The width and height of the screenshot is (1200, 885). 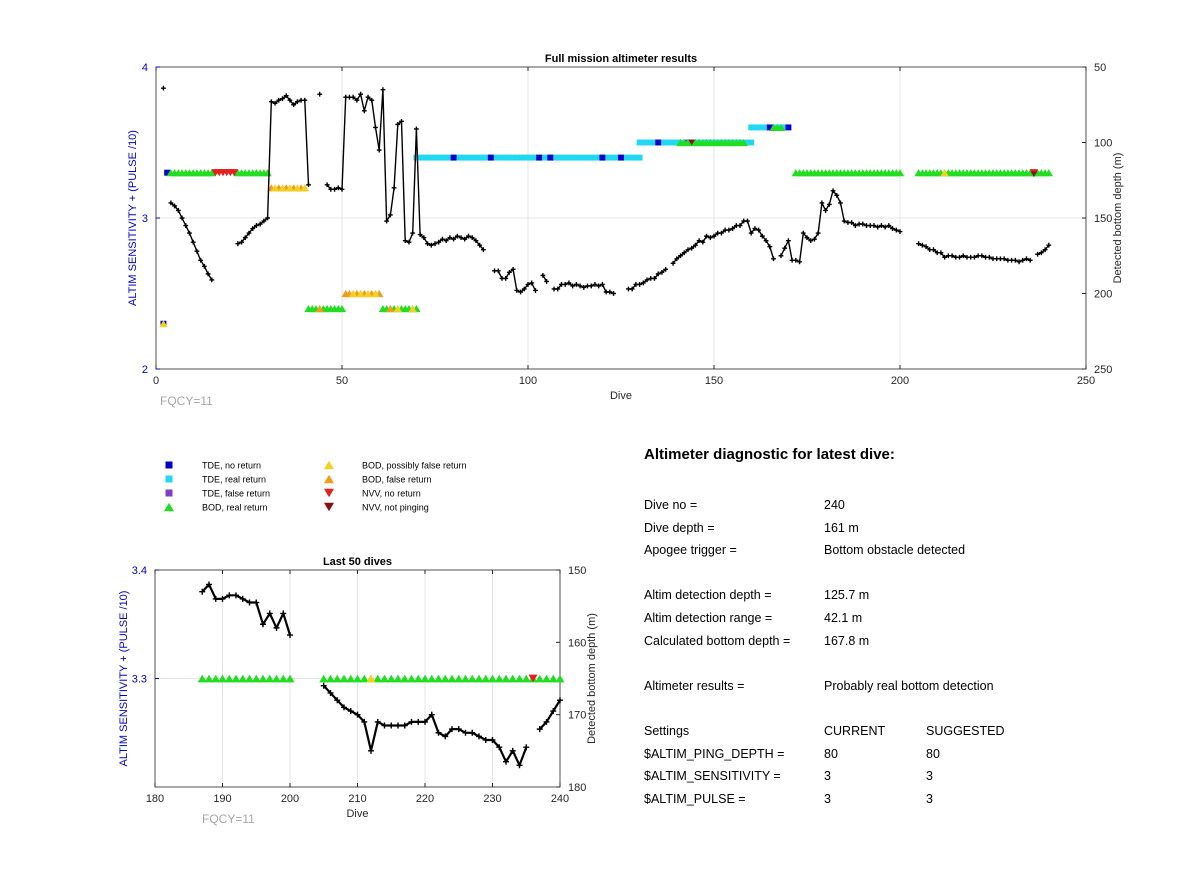 What do you see at coordinates (357, 799) in the screenshot?
I see `x-tick-label: 210` at bounding box center [357, 799].